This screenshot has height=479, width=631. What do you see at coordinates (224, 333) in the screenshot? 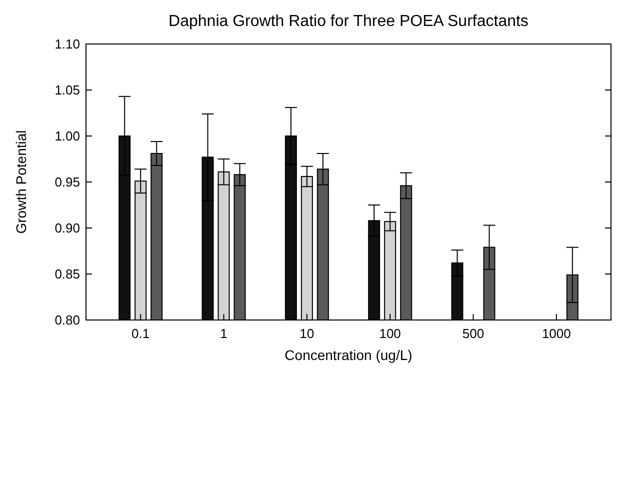
I see `x-tick-label: 1` at bounding box center [224, 333].